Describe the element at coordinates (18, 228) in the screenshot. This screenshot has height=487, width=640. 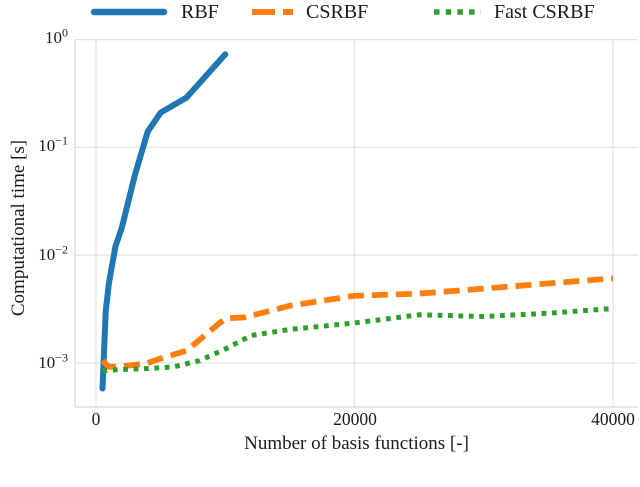
I see `y-axis-title: Computational time [s]` at that location.